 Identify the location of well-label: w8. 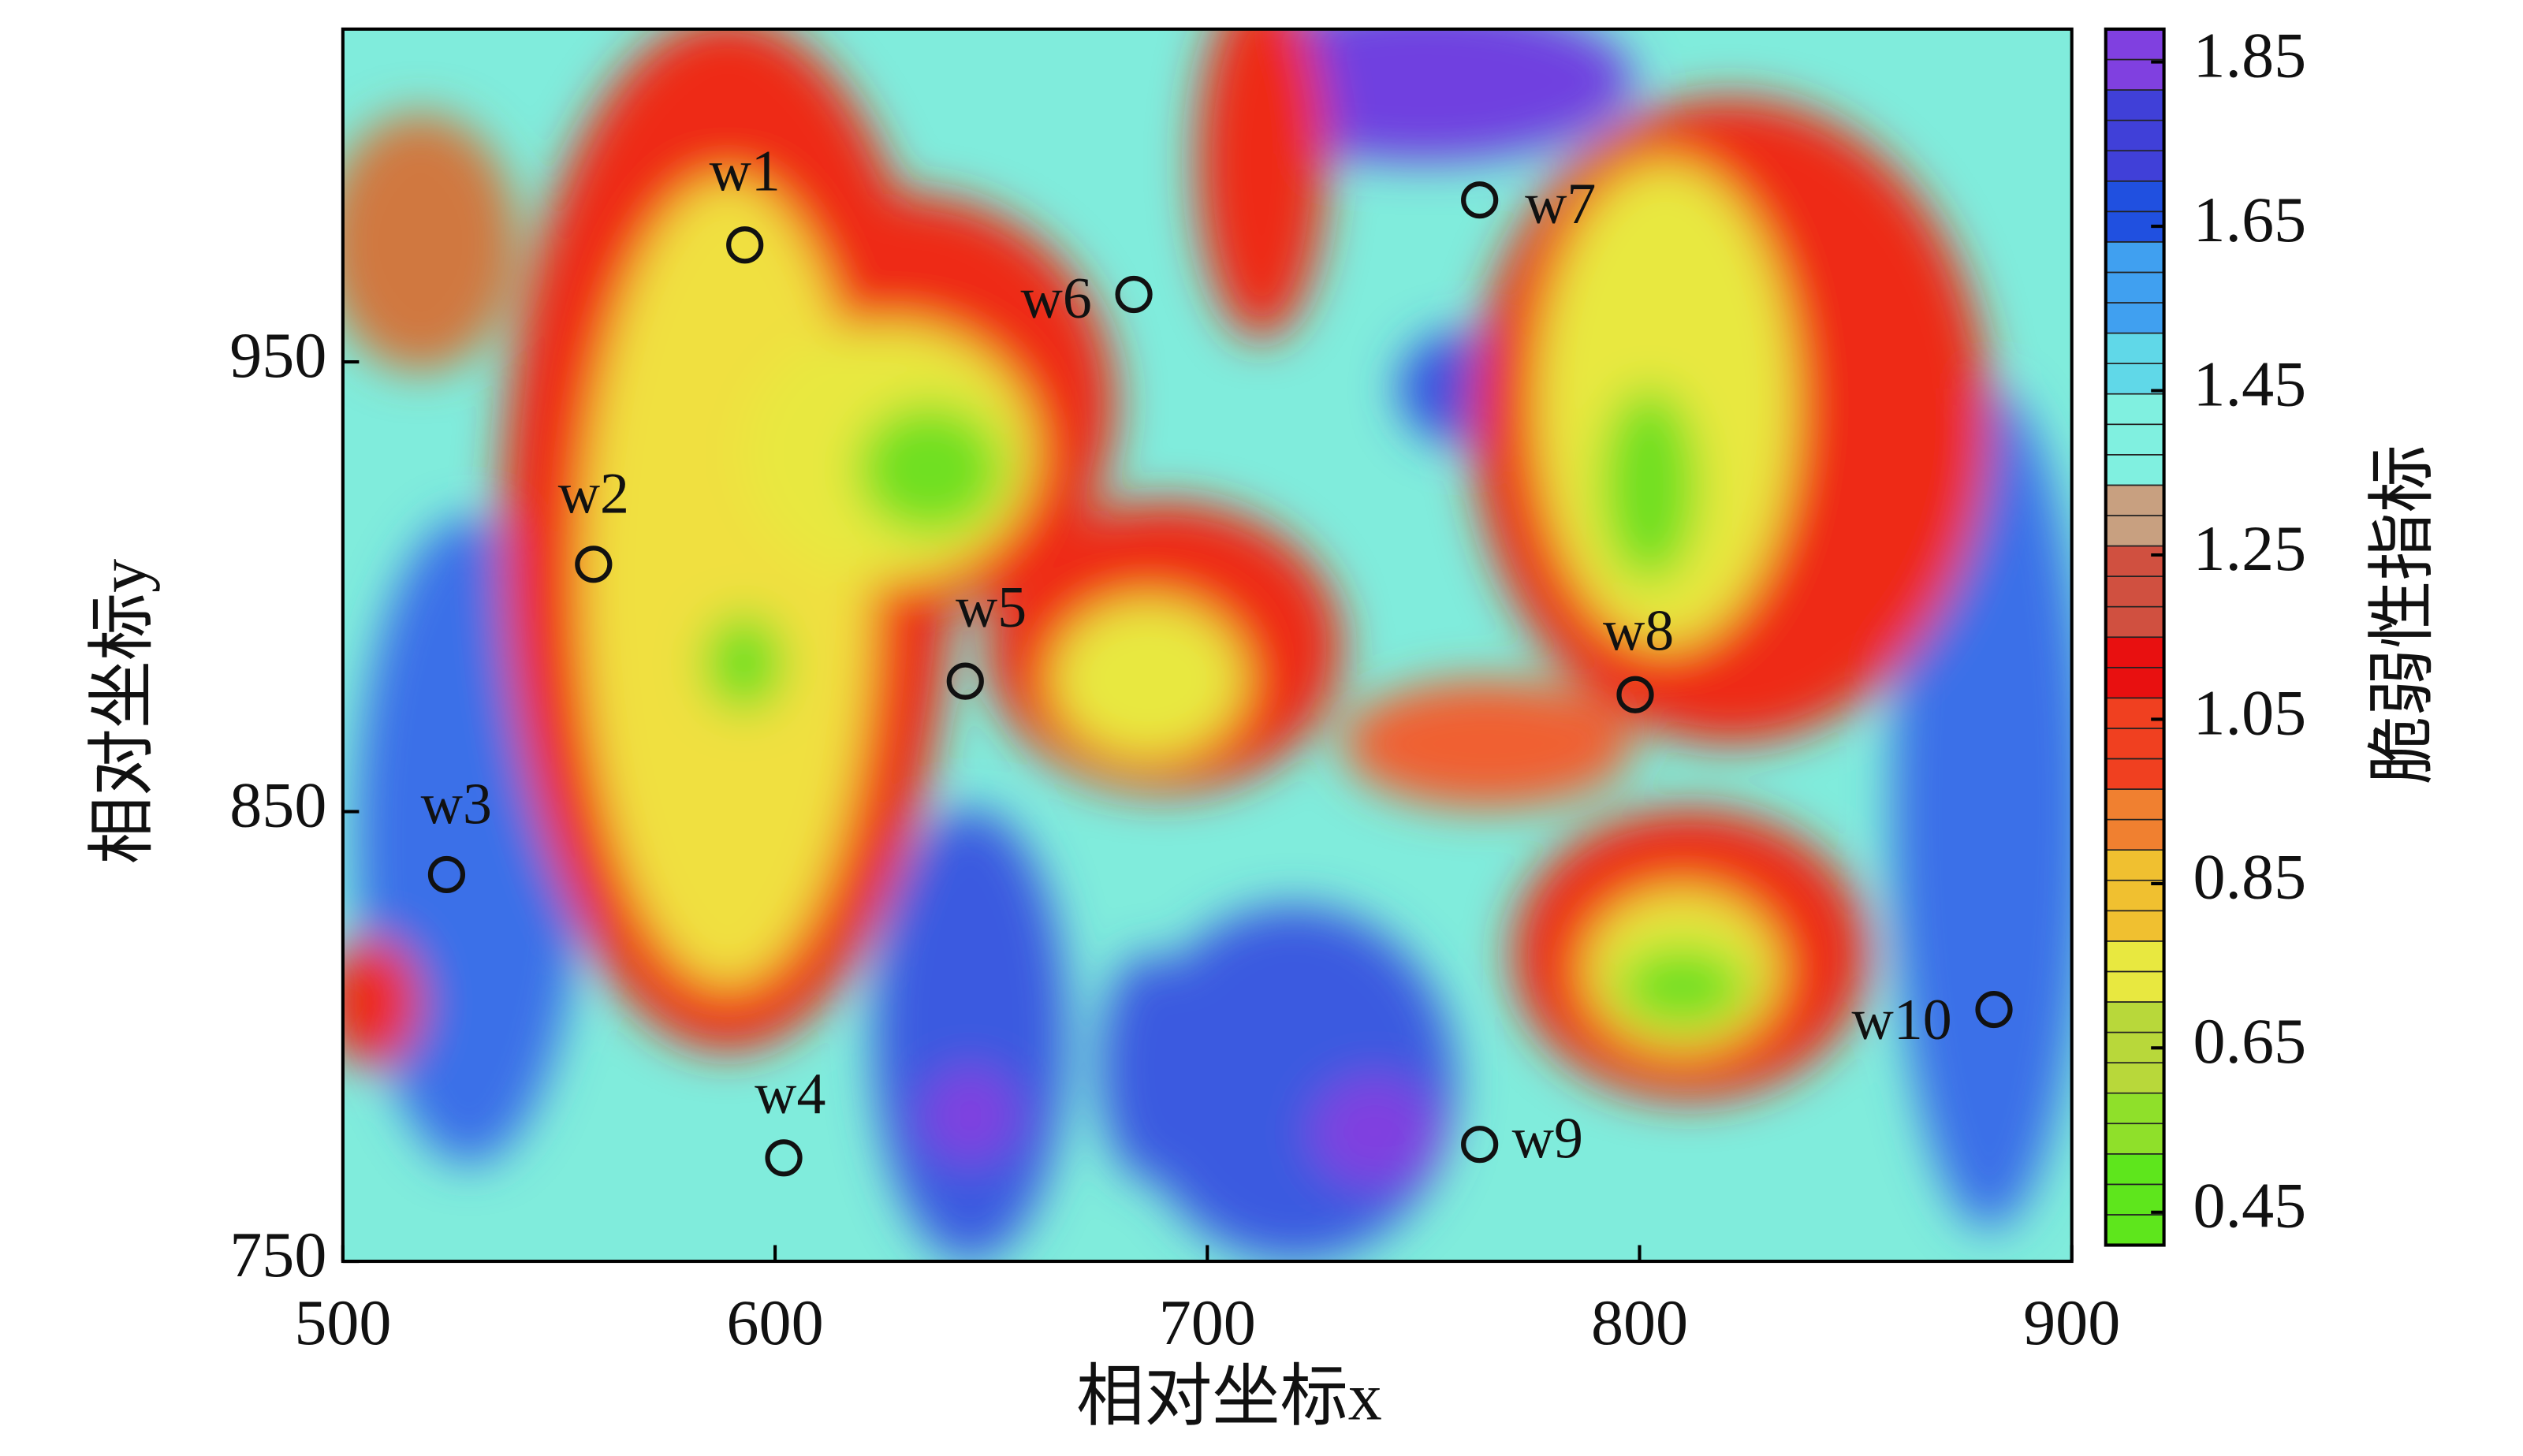
(1638, 630).